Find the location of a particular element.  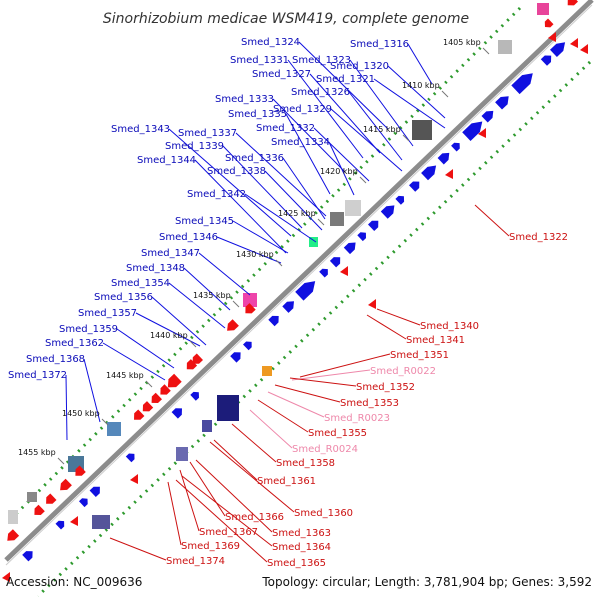

gene-label-smed-1321: Smed_1321 is located at coordinates (381, 101).